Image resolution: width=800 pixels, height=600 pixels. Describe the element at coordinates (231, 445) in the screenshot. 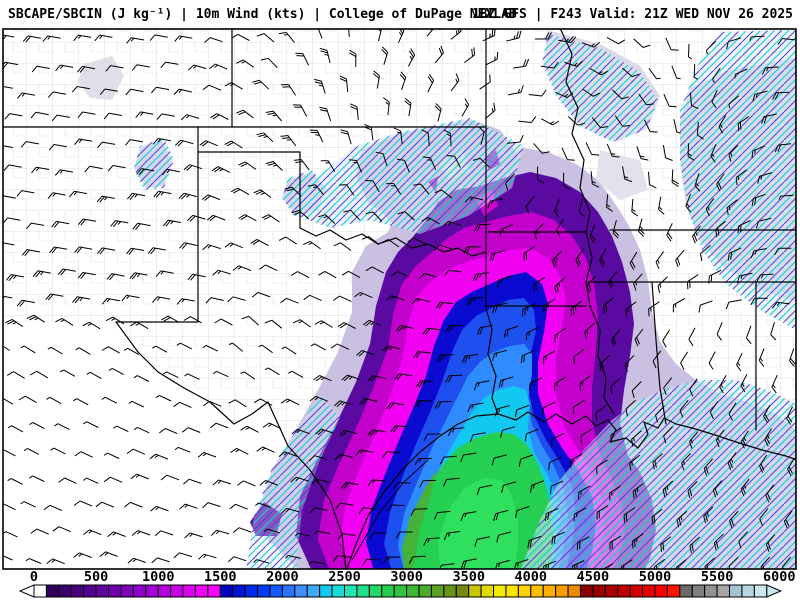

I see `rio-grande` at that location.